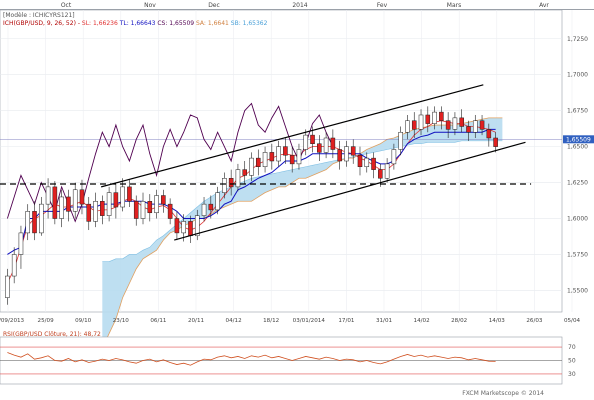  Describe the element at coordinates (158, 321) in the screenshot. I see `x-tick-label-4: 06/11` at that location.